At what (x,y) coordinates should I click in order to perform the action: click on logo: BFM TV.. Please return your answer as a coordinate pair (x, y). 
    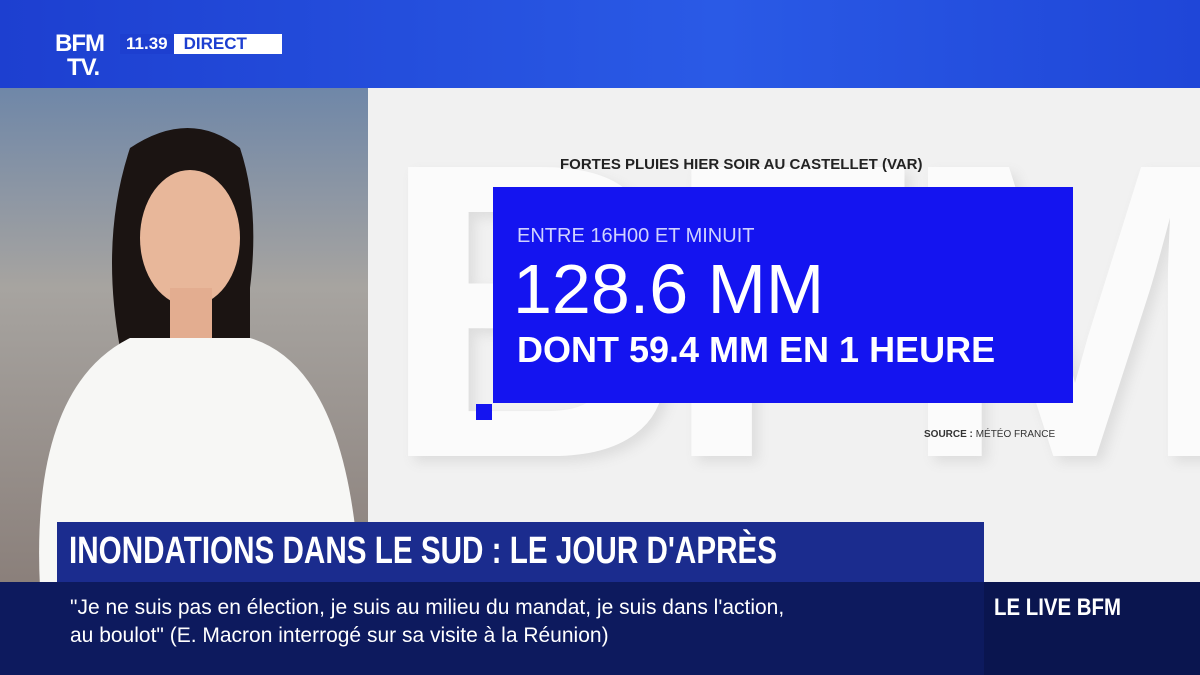
    Looking at the image, I should click on (80, 55).